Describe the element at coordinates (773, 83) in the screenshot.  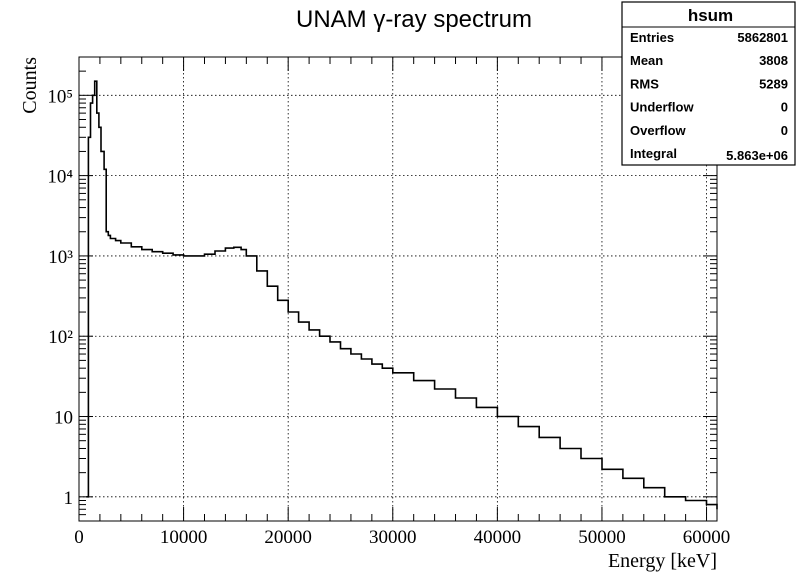
I see `stats-row-value: 5289` at that location.